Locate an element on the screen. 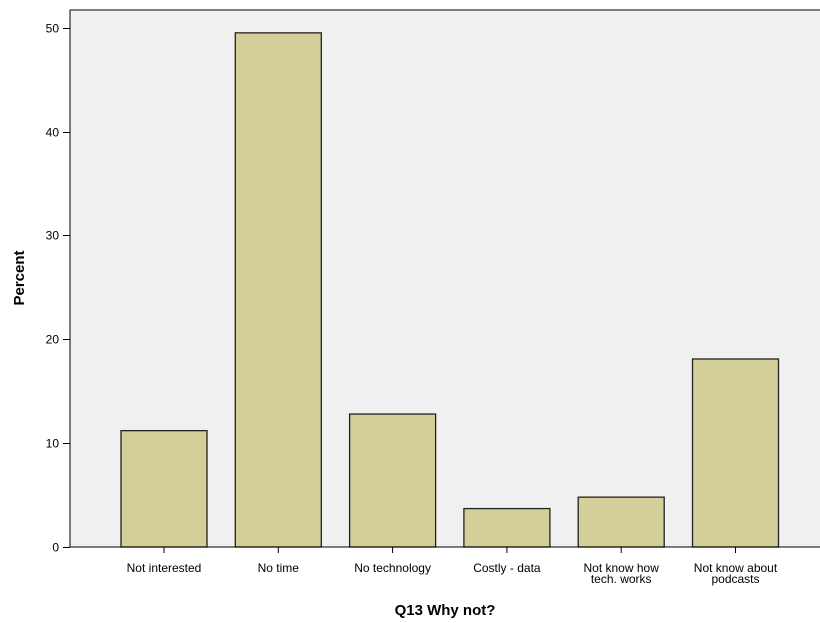 Image resolution: width=820 pixels, height=623 pixels. x-tick-label: No technology is located at coordinates (392, 568).